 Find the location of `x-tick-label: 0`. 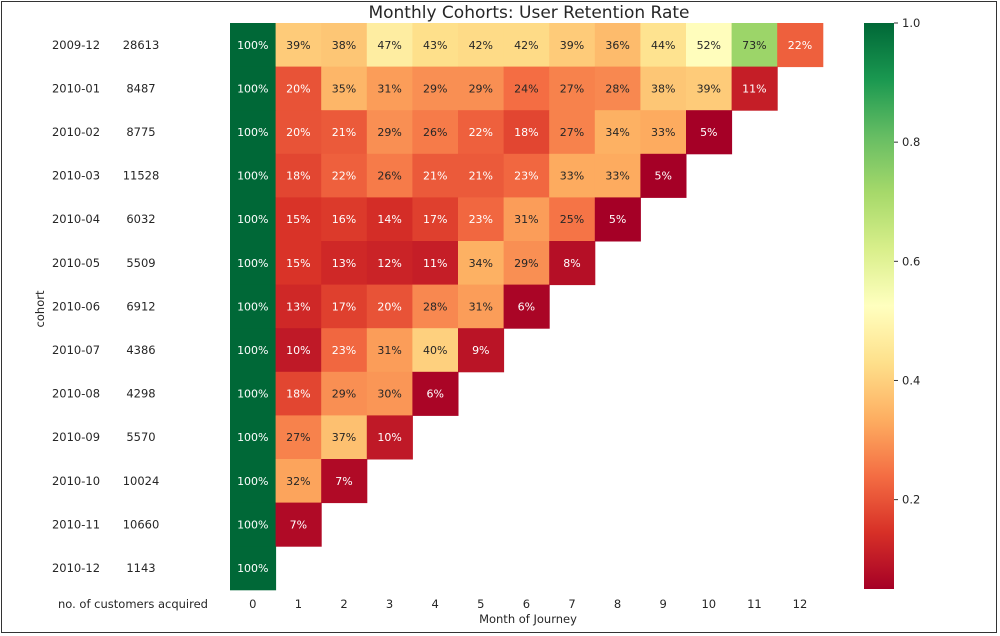

x-tick-label: 0 is located at coordinates (252, 604).